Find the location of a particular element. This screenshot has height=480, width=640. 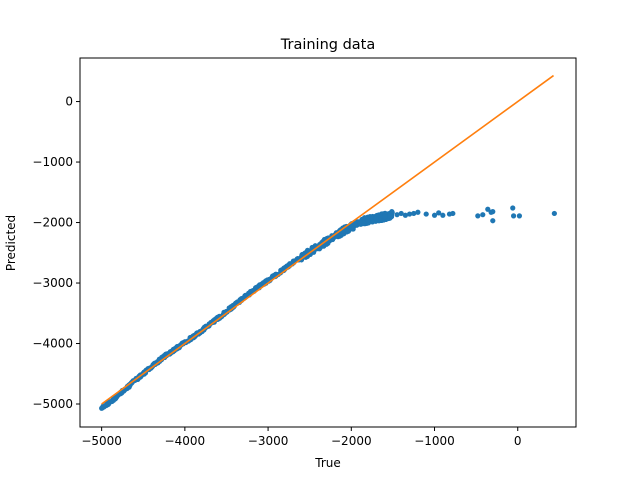

y-axis-ticks: −5000 −4000 −3000 −2000 −1000 0 is located at coordinates (56, 253).